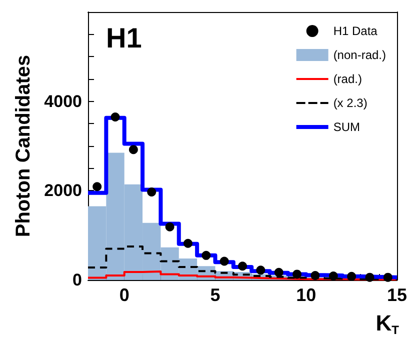 The height and width of the screenshot is (340, 415). Describe the element at coordinates (63, 190) in the screenshot. I see `y-tick-label: 2000` at that location.